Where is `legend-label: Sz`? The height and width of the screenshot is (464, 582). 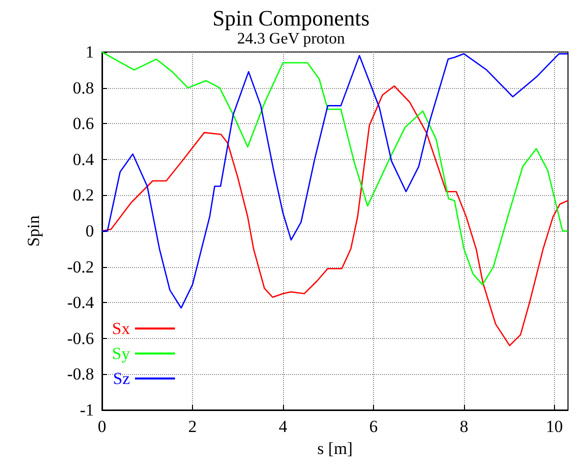 legend-label: Sz is located at coordinates (121, 378).